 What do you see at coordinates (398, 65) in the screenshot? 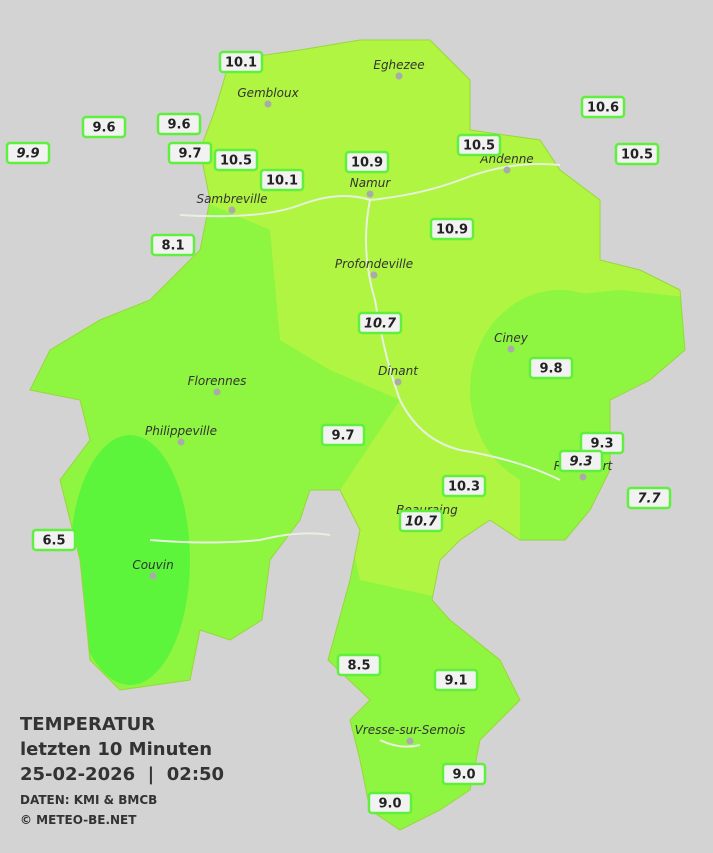
I see `town-label: Eghezee` at bounding box center [398, 65].